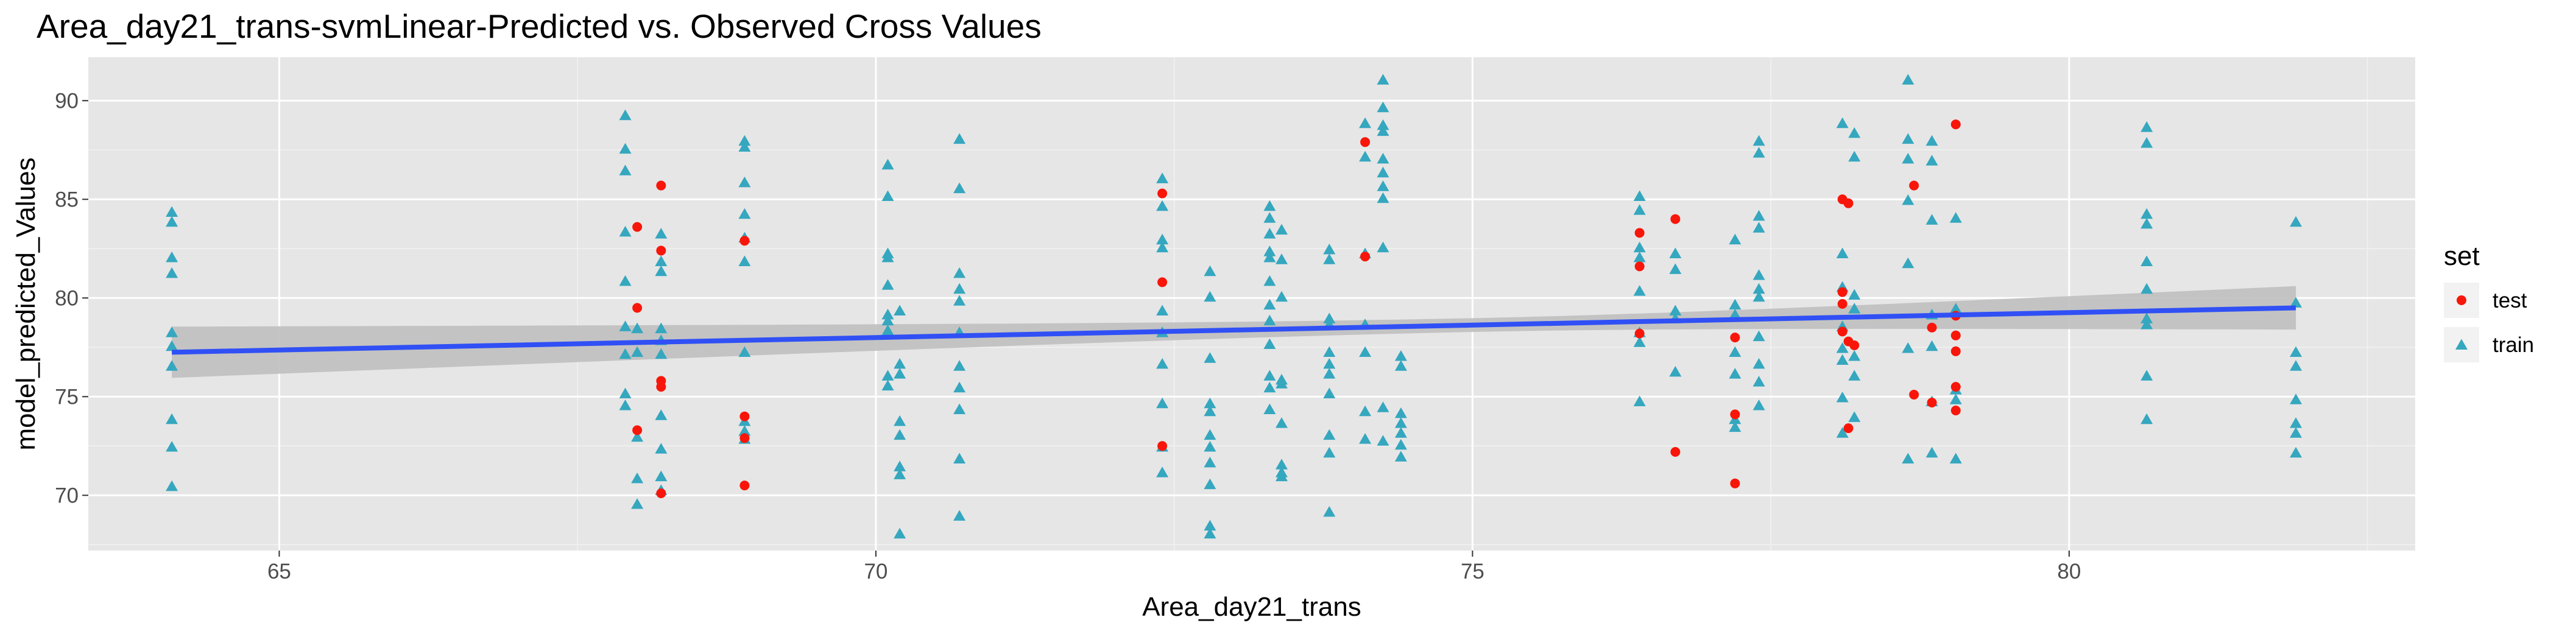  What do you see at coordinates (67, 199) in the screenshot?
I see `y-tick-label: 85` at bounding box center [67, 199].